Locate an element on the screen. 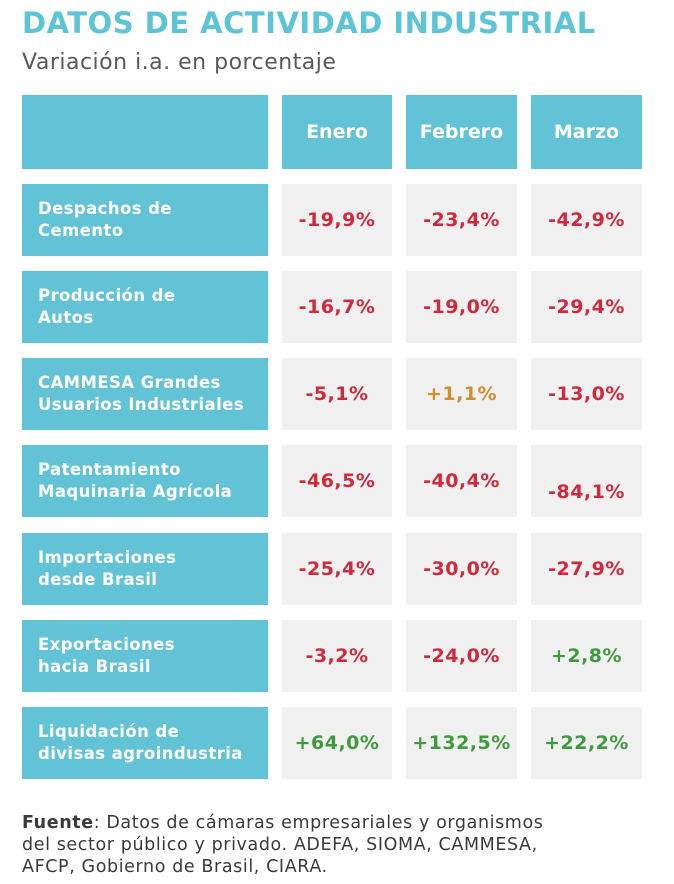 Image resolution: width=674 pixels, height=884 pixels. value-cell: -3,2% is located at coordinates (337, 656).